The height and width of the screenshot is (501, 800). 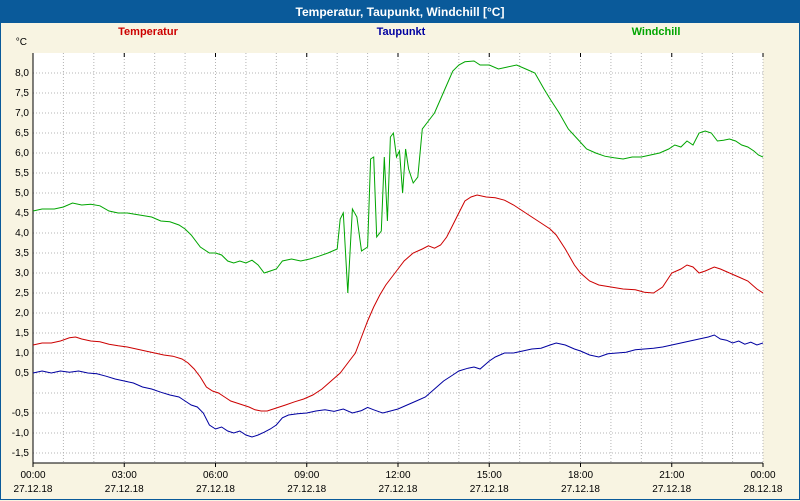 What do you see at coordinates (580, 475) in the screenshot?
I see `svg-text: 18:00` at bounding box center [580, 475].